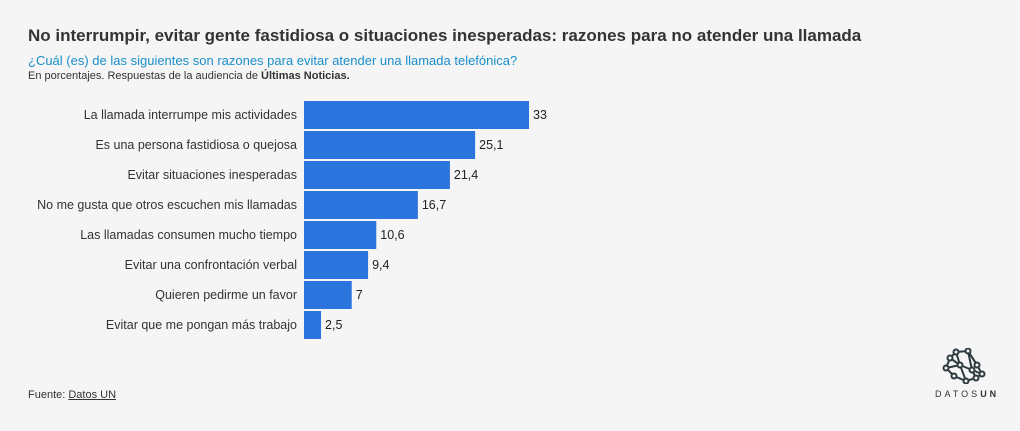  What do you see at coordinates (190, 115) in the screenshot?
I see `category-label: La llamada interrumpe mis actividades` at bounding box center [190, 115].